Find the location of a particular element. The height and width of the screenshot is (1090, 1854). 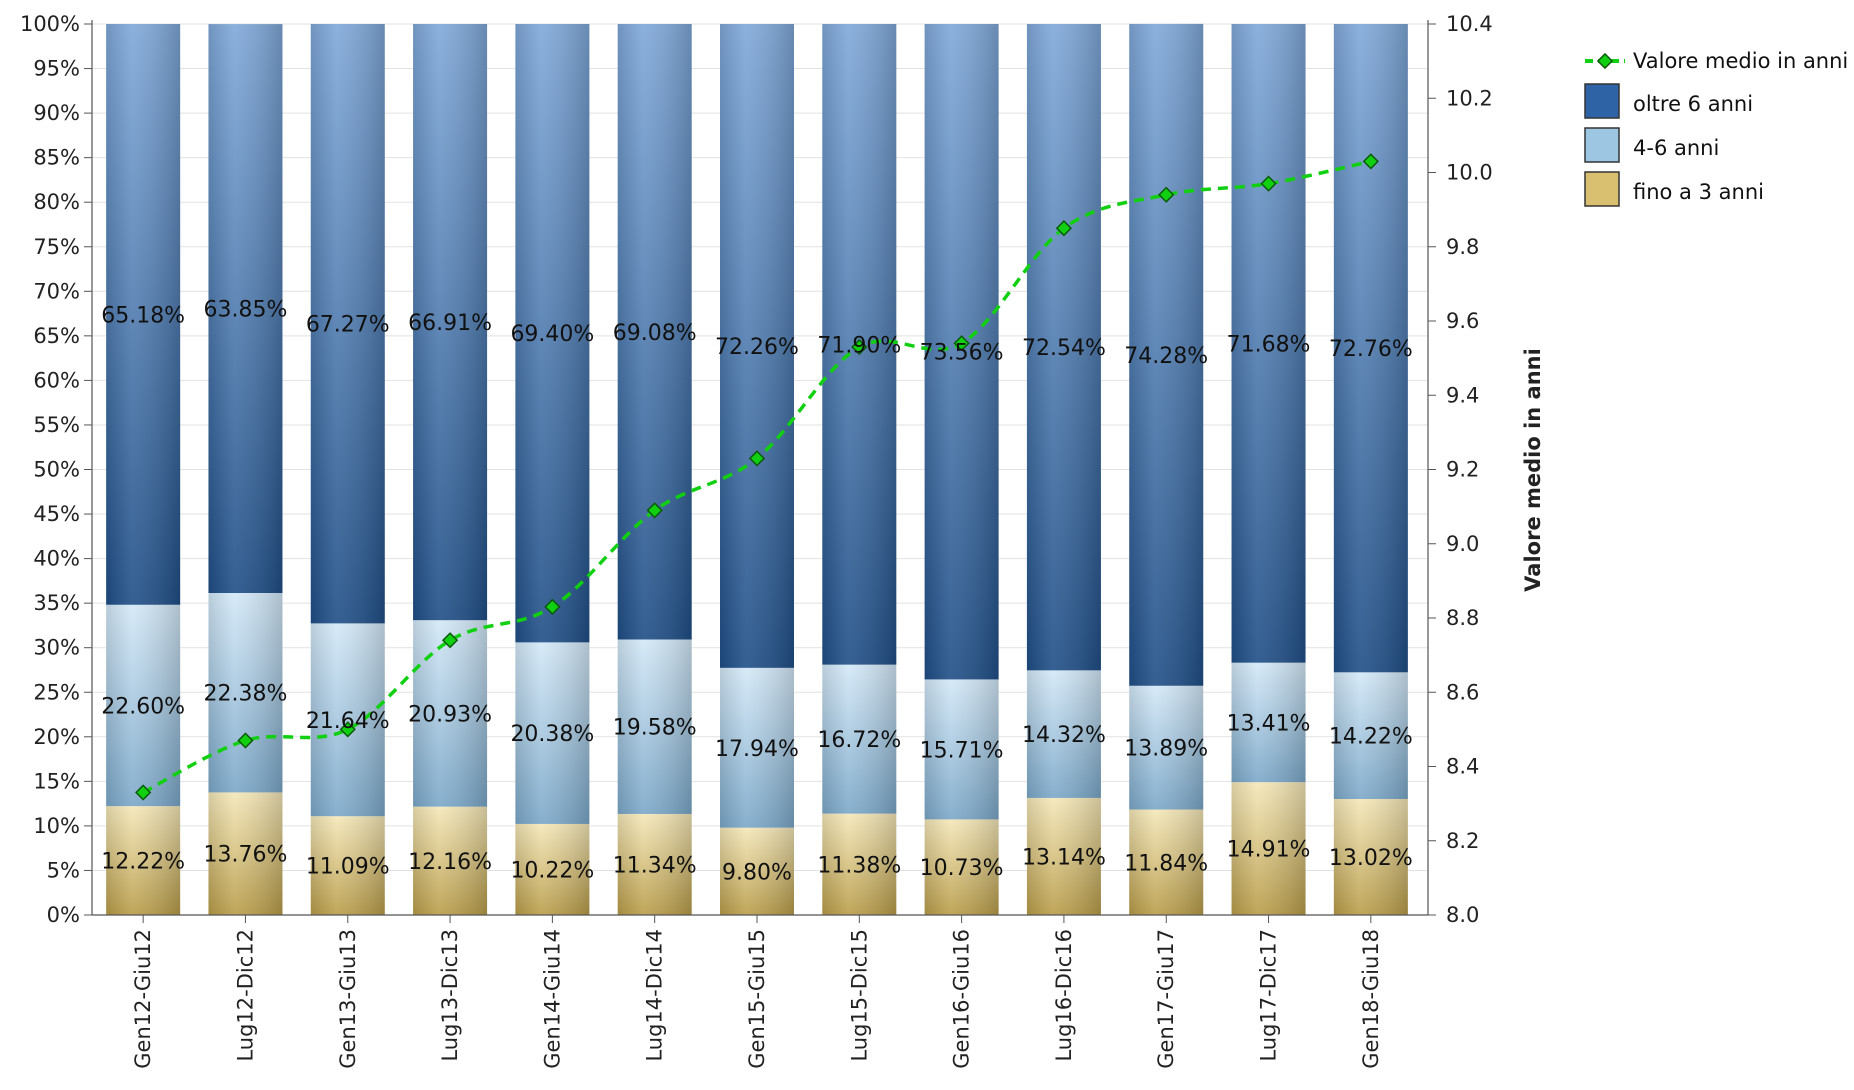

left-axis-tick-label: 75% is located at coordinates (56, 247).